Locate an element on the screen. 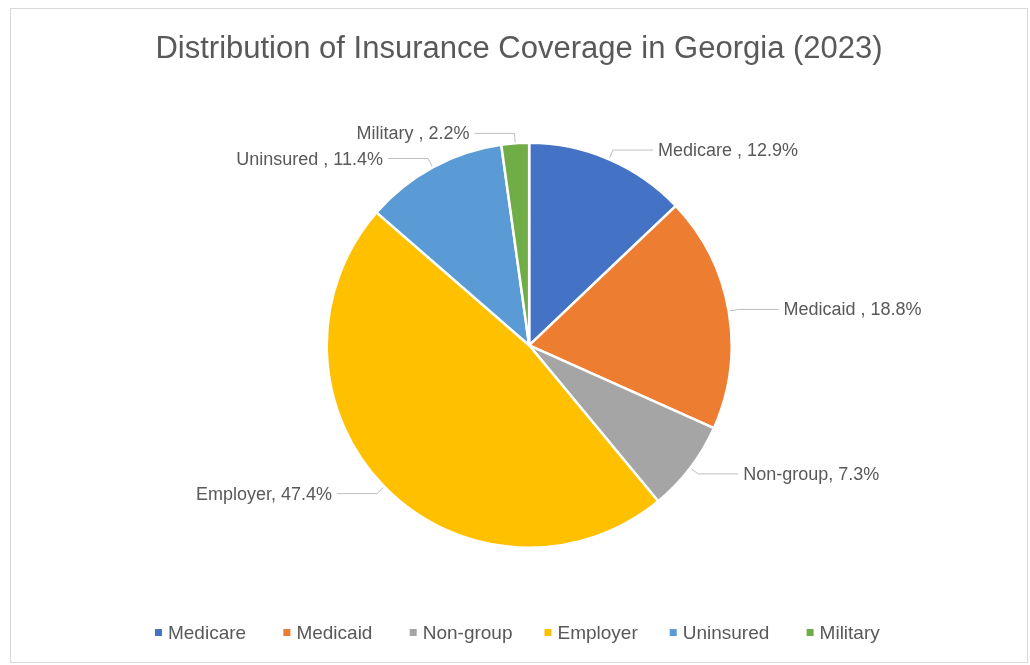 The width and height of the screenshot is (1030, 665). legend-label: Medicaid is located at coordinates (337, 632).